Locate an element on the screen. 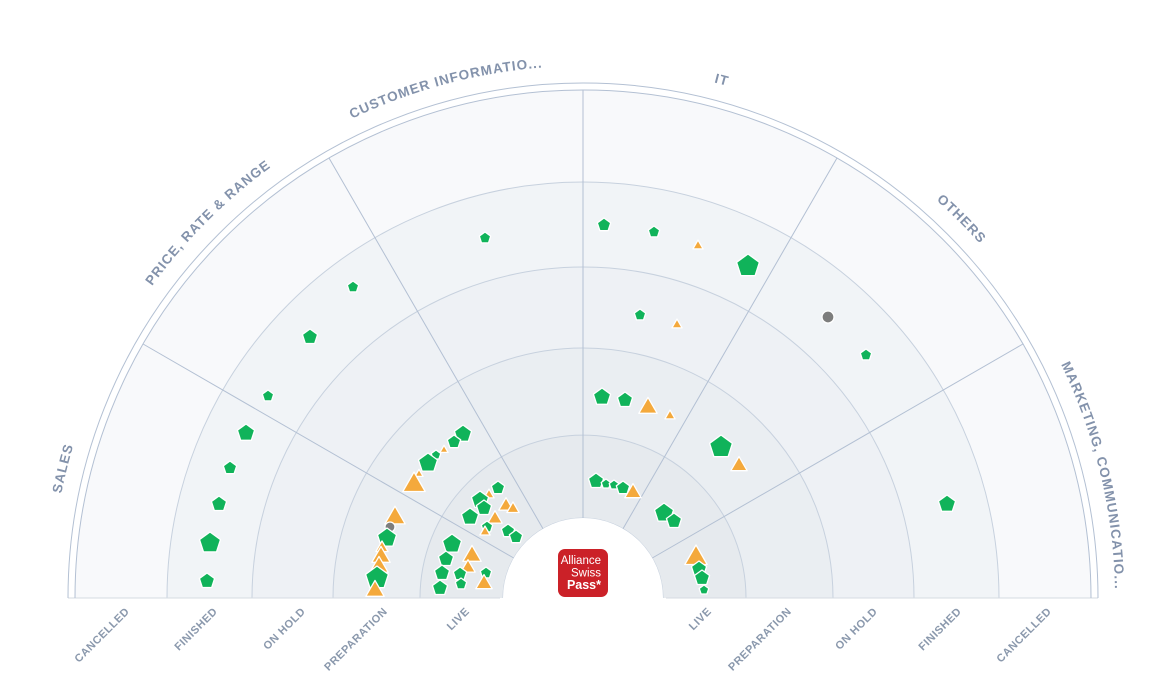 The height and width of the screenshot is (684, 1166). logo-text-line: Alliance is located at coordinates (581, 561).